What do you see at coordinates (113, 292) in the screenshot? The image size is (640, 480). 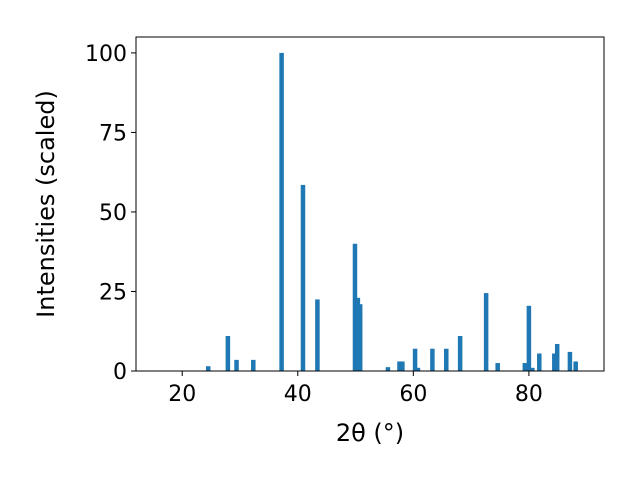 I see `y-tick-label: 25` at bounding box center [113, 292].